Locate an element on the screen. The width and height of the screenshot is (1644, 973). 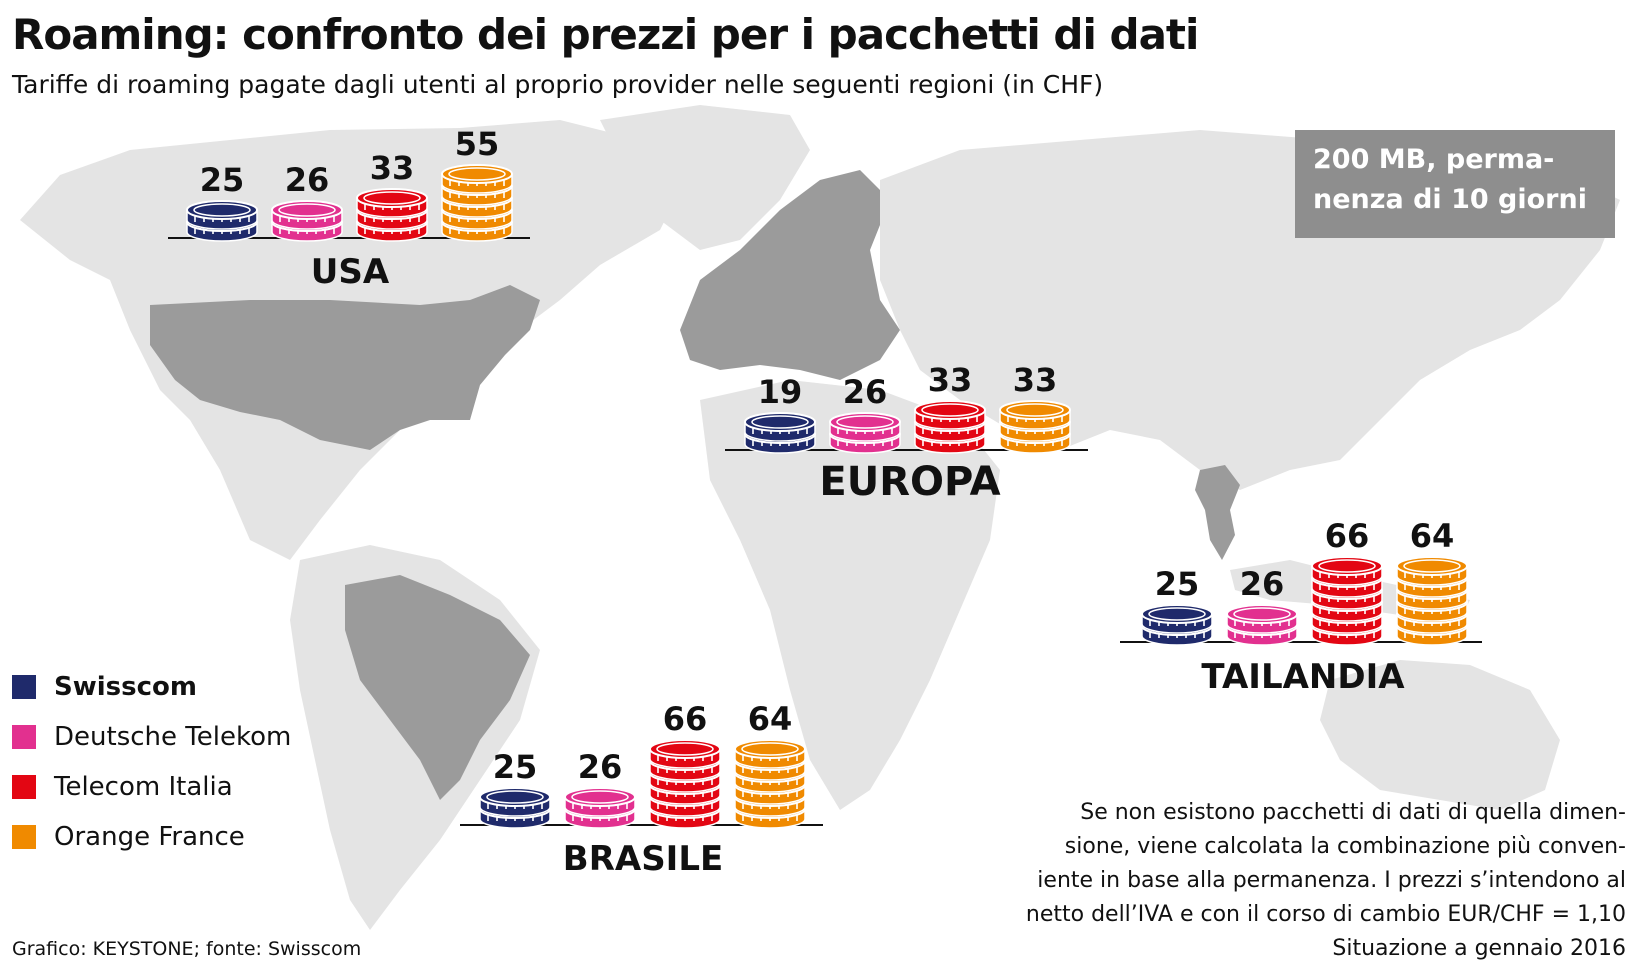
coin-stack-brasile-deutsche-telekom is located at coordinates (600, 808).